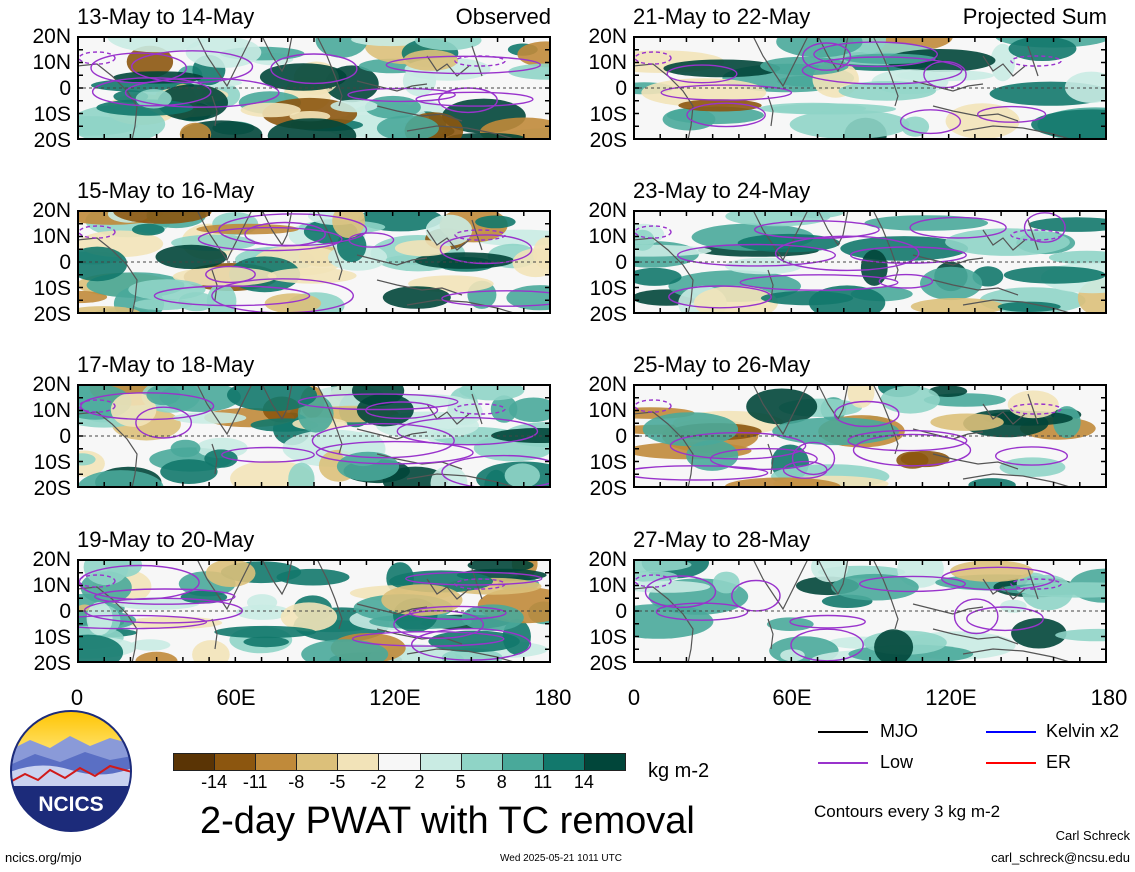  What do you see at coordinates (236, 697) in the screenshot?
I see `lon-tick: 60E` at bounding box center [236, 697].